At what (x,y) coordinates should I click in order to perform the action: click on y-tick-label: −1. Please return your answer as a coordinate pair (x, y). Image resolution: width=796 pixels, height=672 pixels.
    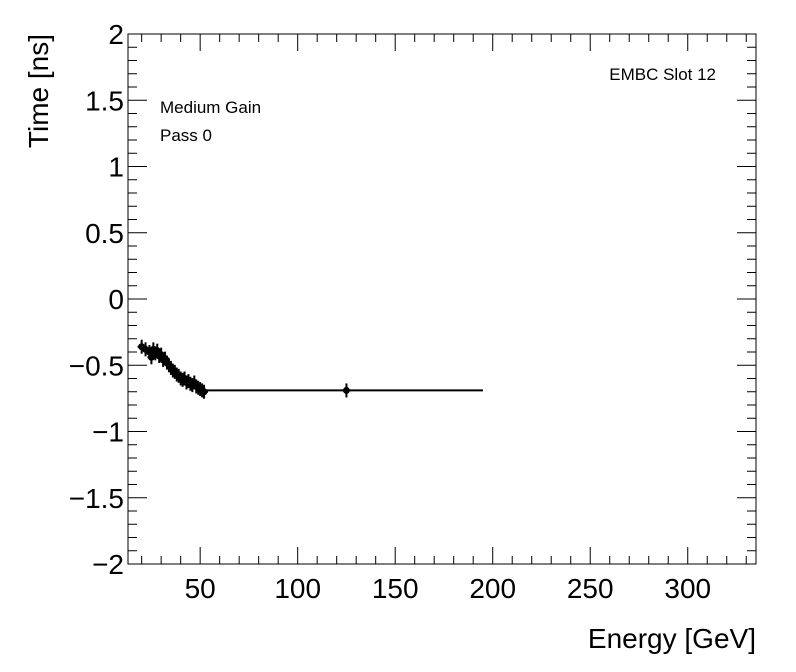
    Looking at the image, I should click on (108, 432).